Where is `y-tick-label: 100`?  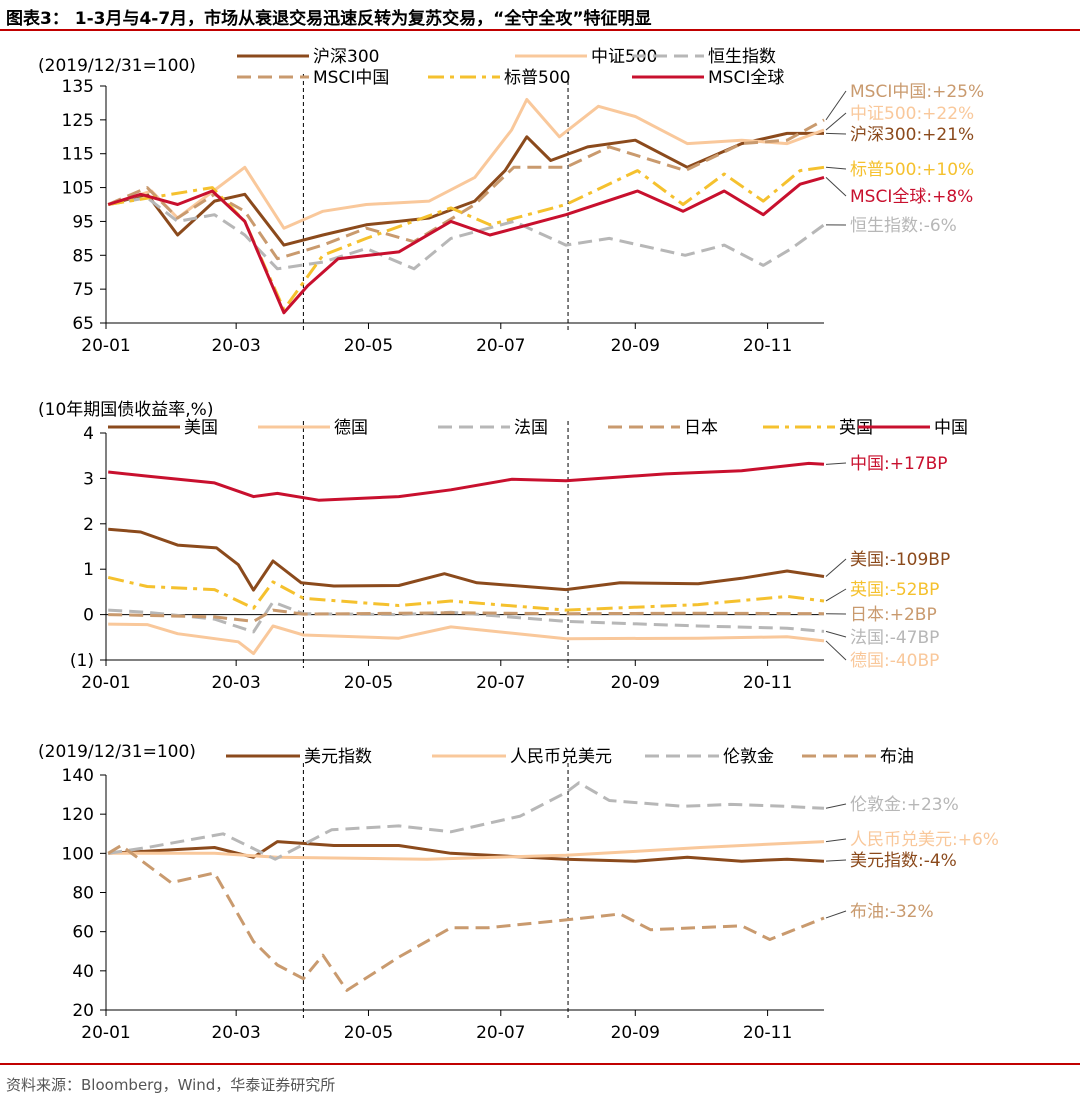
y-tick-label: 100 is located at coordinates (78, 854).